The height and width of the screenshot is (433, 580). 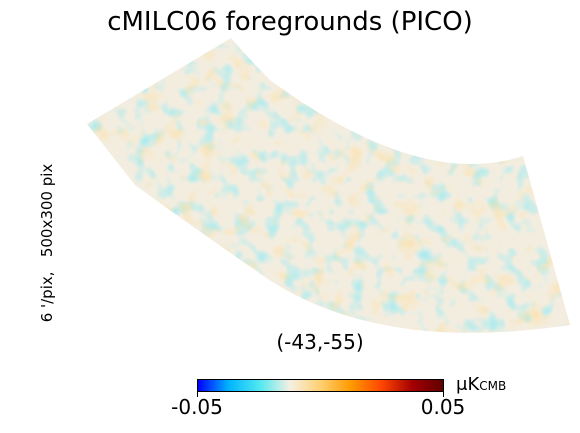 I want to click on center-coordinates: (-43,-55), so click(x=320, y=342).